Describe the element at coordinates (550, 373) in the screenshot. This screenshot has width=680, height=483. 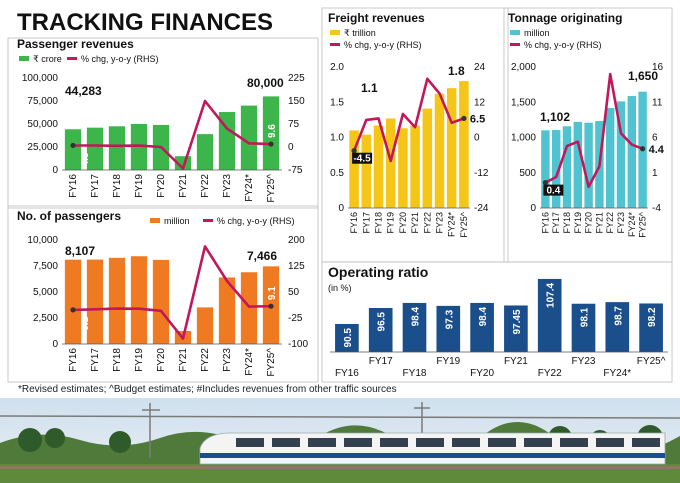
I see `operating-ratio-xtick: FY22` at that location.